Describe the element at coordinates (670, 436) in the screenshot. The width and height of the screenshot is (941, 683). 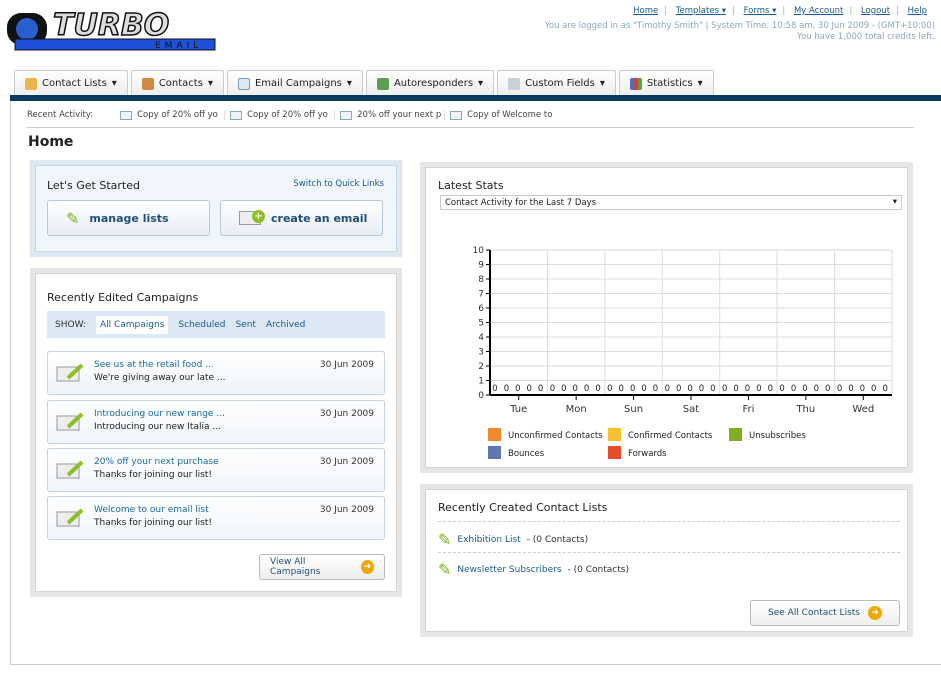
I see `legend-label: Confirmed Contacts` at that location.